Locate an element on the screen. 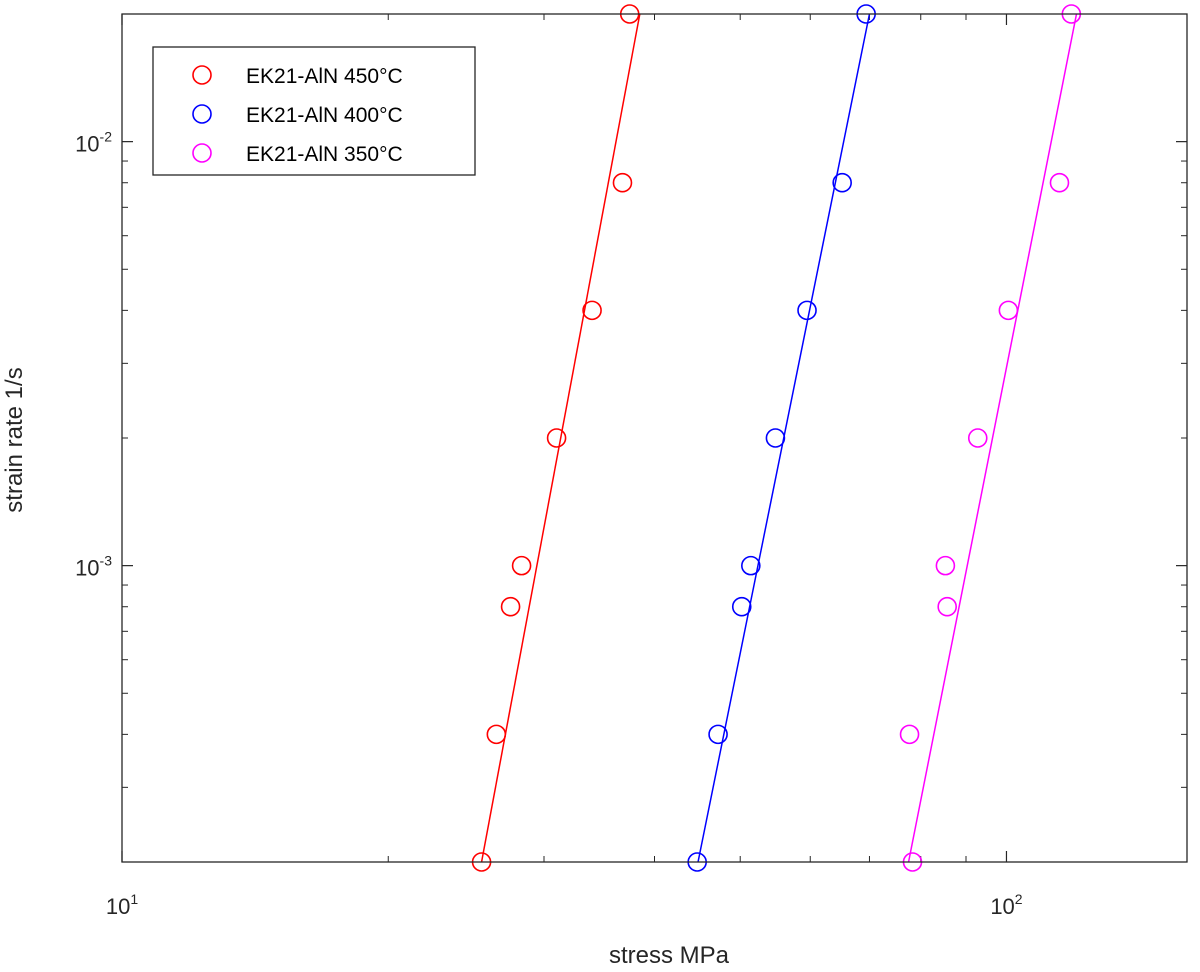 This screenshot has width=1200, height=972. y-axis-label: strain rate 1/s is located at coordinates (14, 439).